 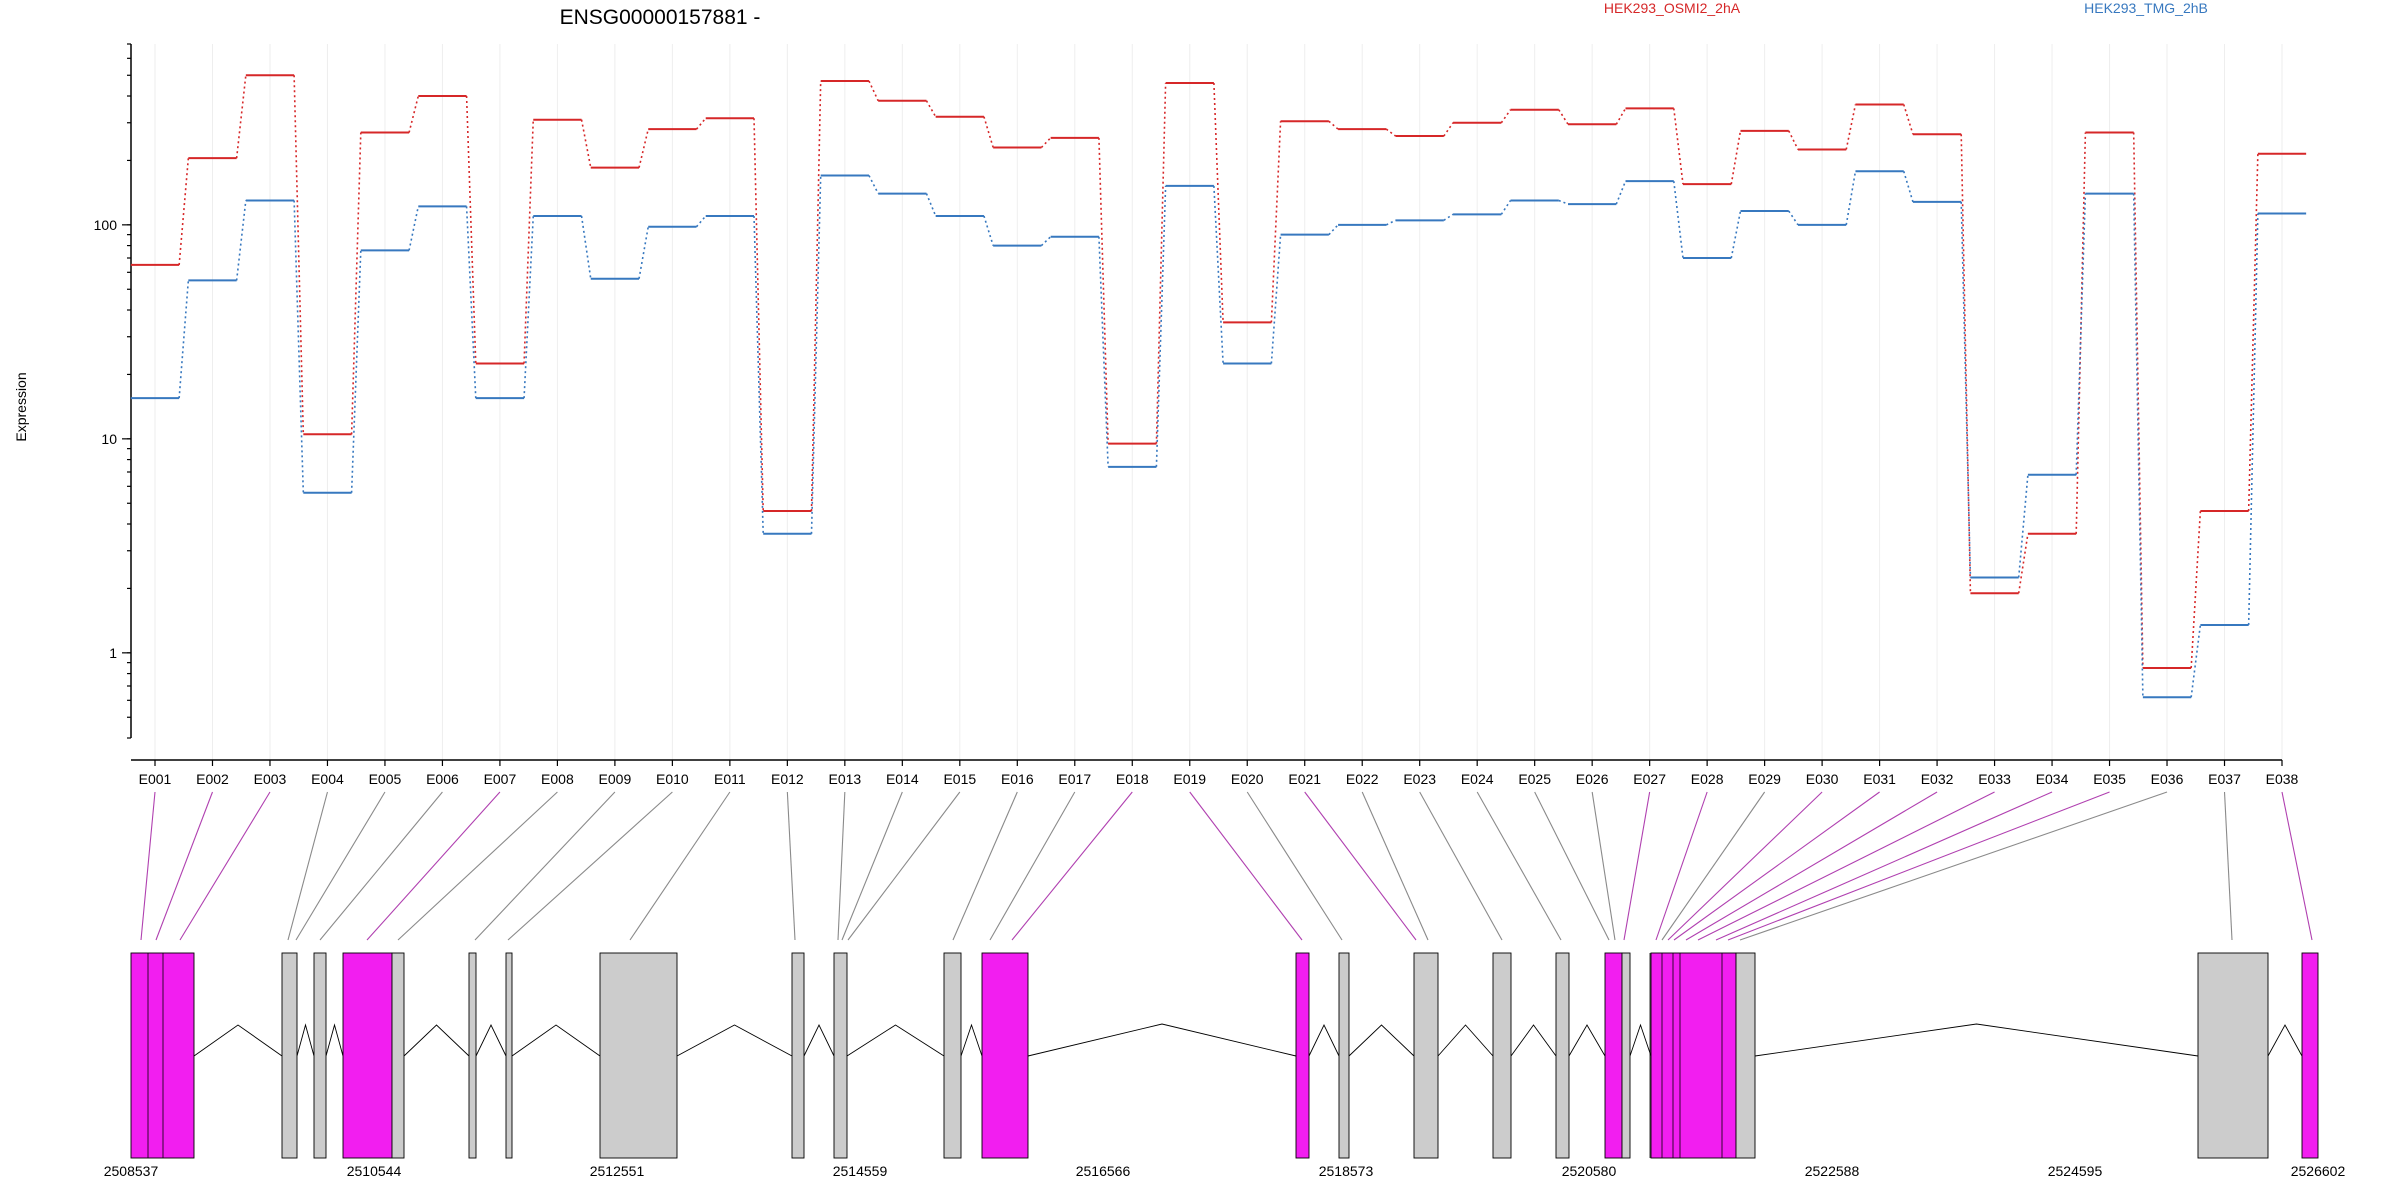 I want to click on exon-connectors, so click(x=1226, y=866).